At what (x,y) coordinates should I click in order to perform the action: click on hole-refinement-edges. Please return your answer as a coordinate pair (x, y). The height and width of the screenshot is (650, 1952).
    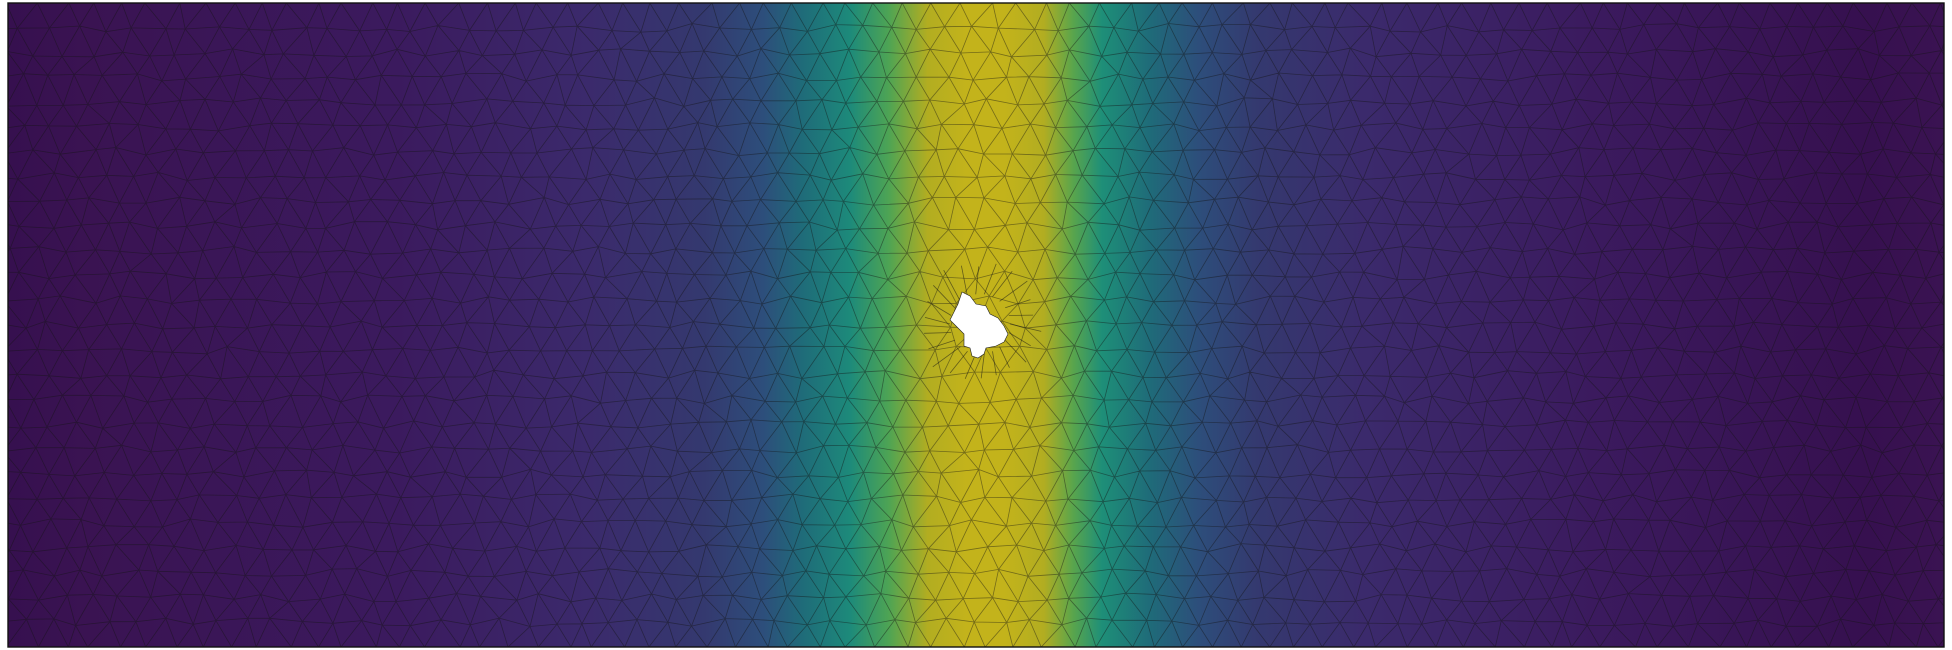
    Looking at the image, I should click on (983, 321).